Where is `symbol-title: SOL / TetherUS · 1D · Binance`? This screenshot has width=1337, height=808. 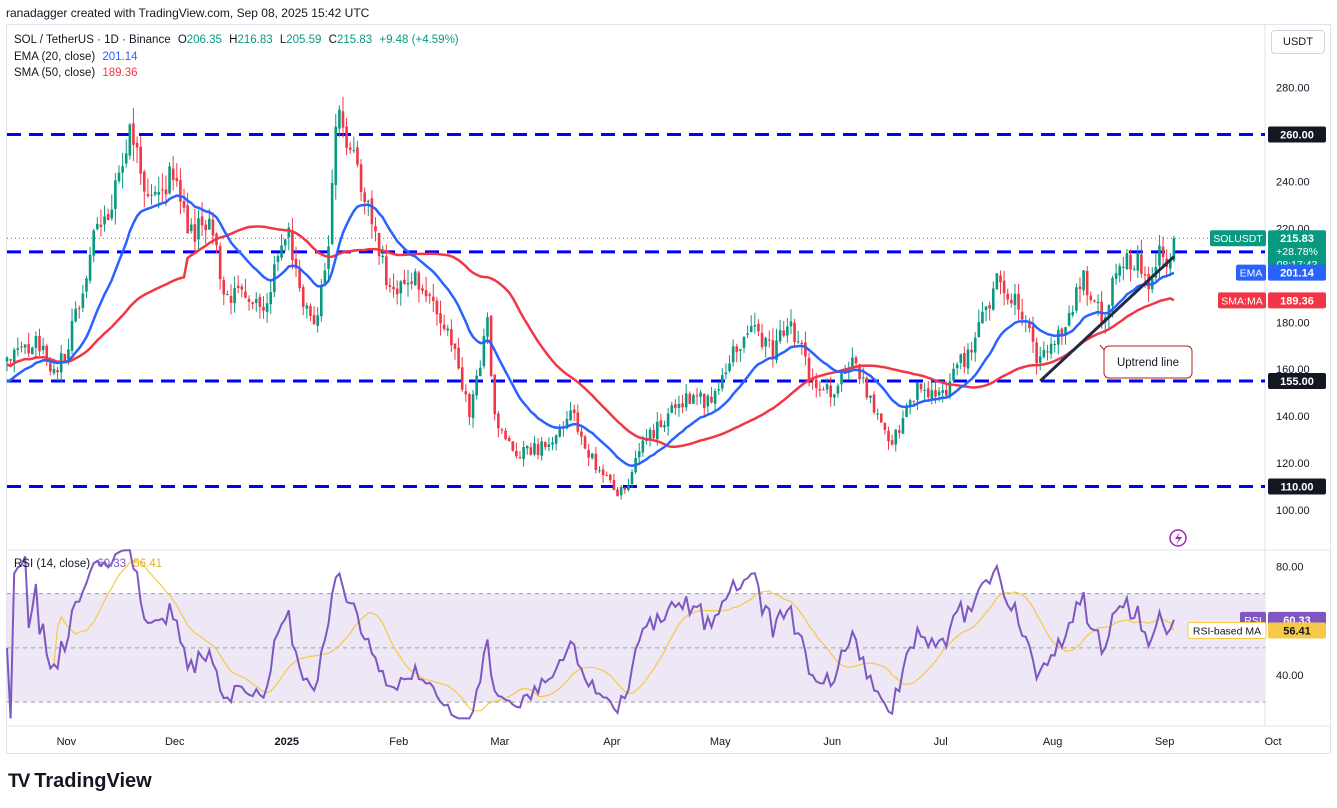 symbol-title: SOL / TetherUS · 1D · Binance is located at coordinates (92, 40).